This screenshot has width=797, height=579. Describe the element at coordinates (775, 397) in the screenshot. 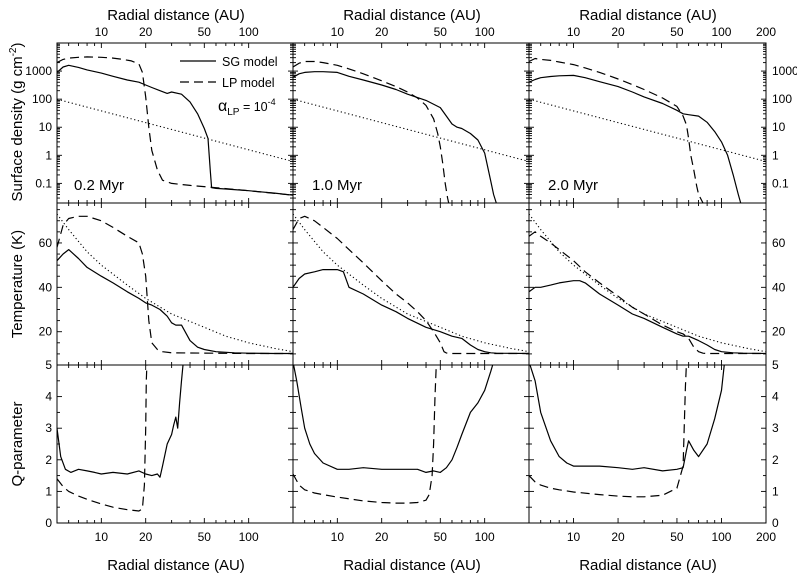

I see `y-tick-label-right: 4` at that location.